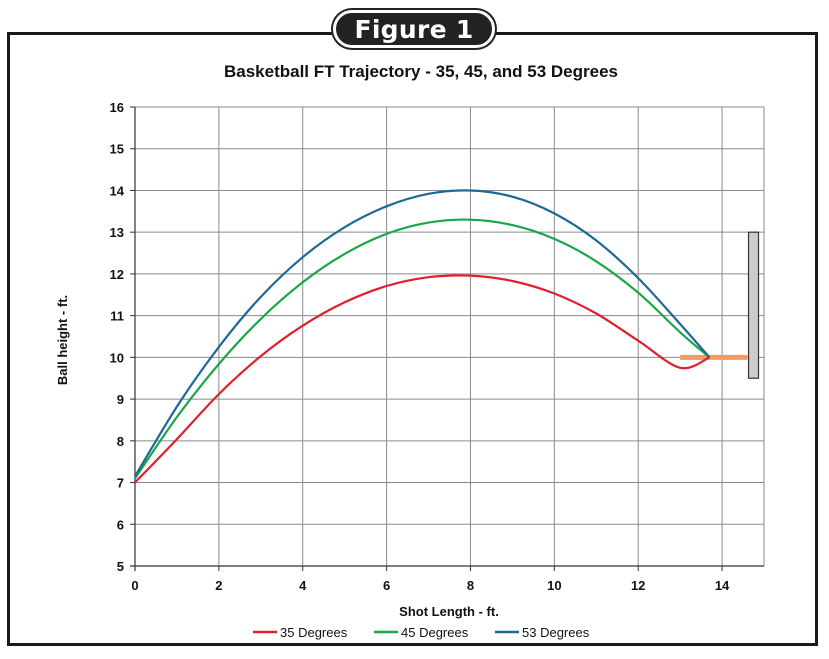 This screenshot has width=829, height=659. What do you see at coordinates (449, 611) in the screenshot?
I see `x-axis-label: Shot Length - ft.` at bounding box center [449, 611].